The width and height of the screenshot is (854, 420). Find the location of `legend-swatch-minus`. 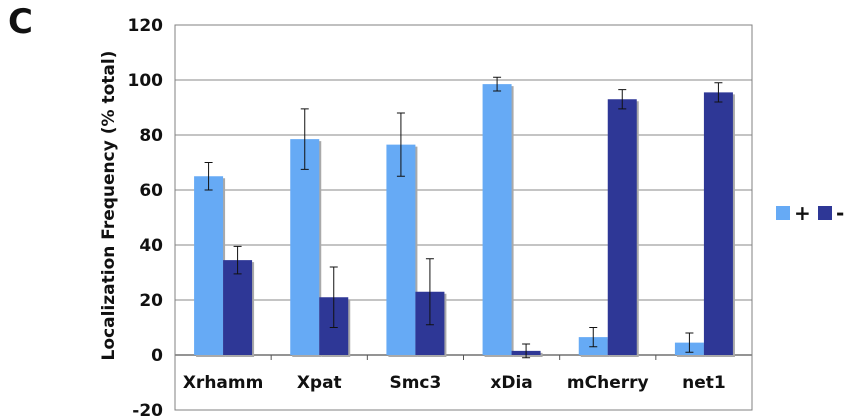

legend-swatch-minus is located at coordinates (825, 213).